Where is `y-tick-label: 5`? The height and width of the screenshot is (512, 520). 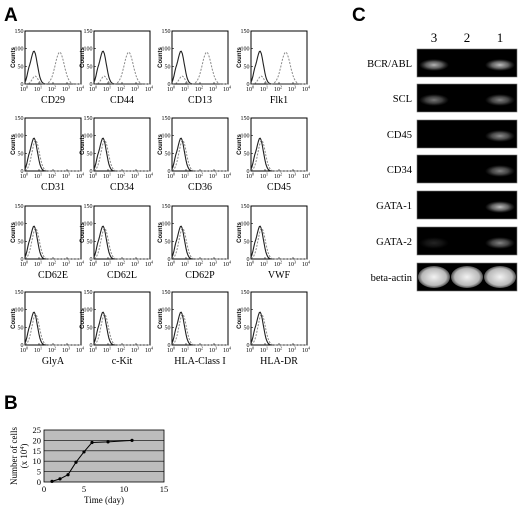 y-tick-label: 5 is located at coordinates (39, 472).